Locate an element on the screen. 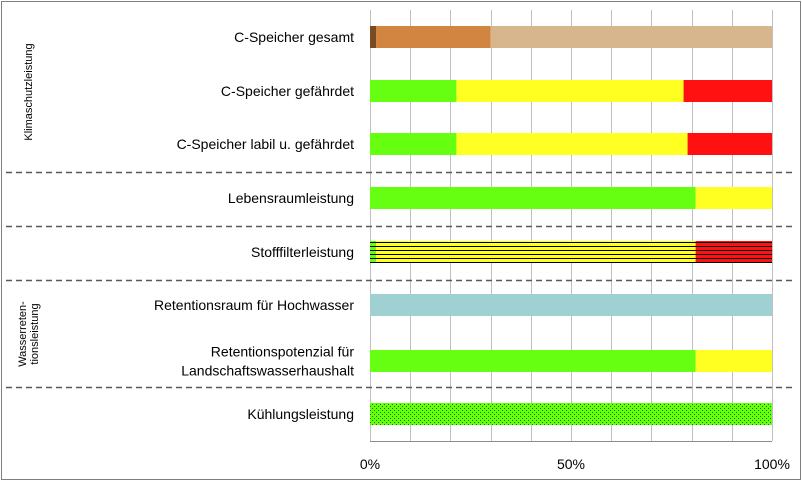  category-label: C-Speicher gefährdet is located at coordinates (287, 91).